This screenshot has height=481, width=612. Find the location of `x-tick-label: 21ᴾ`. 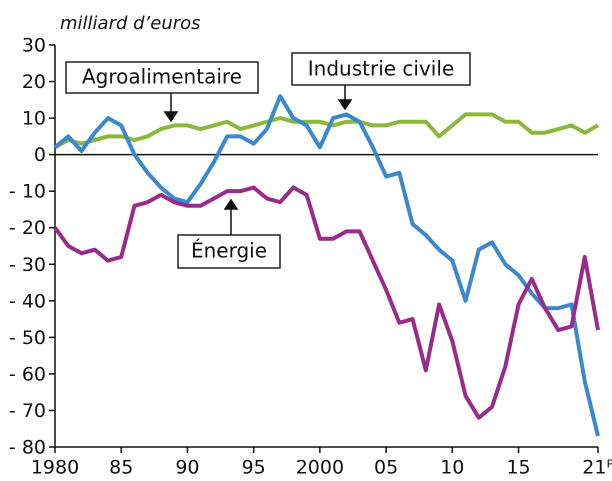

x-tick-label: 21ᴾ is located at coordinates (597, 468).